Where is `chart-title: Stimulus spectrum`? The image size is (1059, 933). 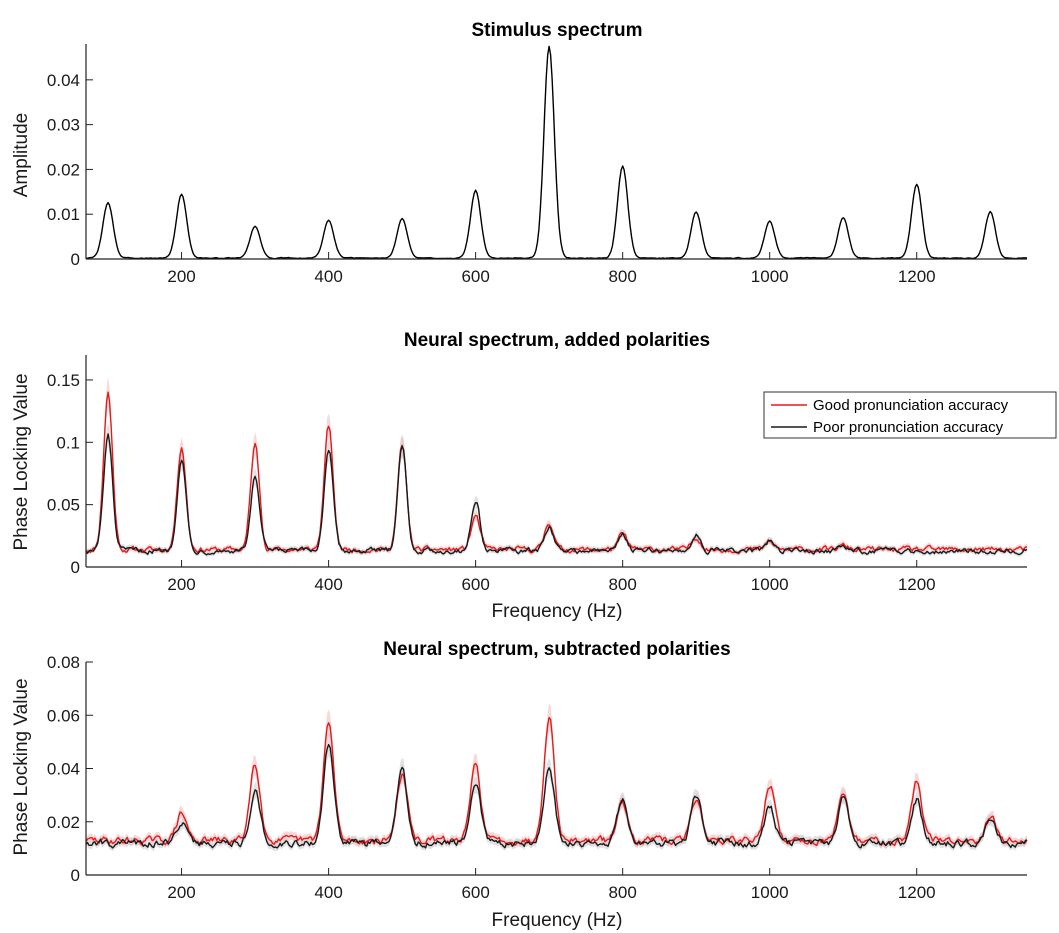
chart-title: Stimulus spectrum is located at coordinates (556, 30).